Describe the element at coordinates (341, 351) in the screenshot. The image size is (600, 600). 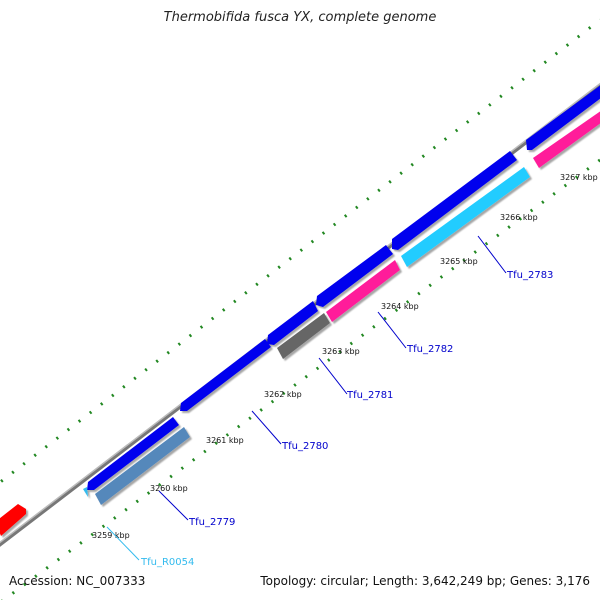
I see `tick-label-3263: 3263 kbp` at that location.